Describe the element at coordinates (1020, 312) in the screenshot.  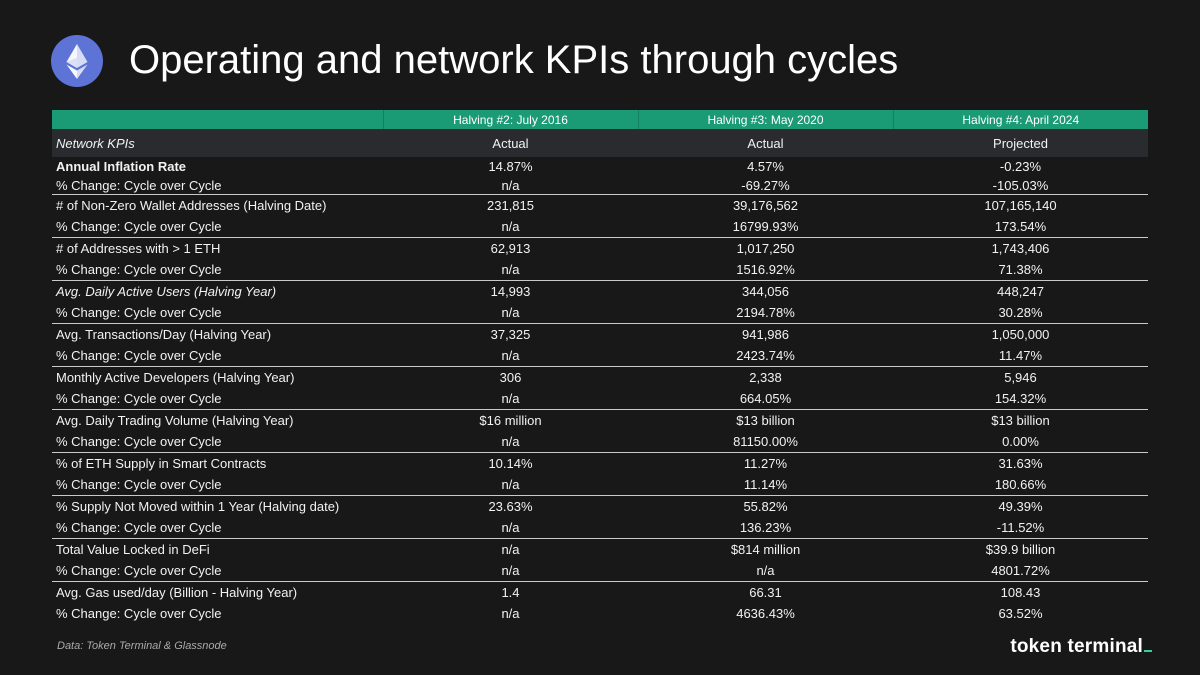
I see `kpi-change-value: 30.28%` at that location.